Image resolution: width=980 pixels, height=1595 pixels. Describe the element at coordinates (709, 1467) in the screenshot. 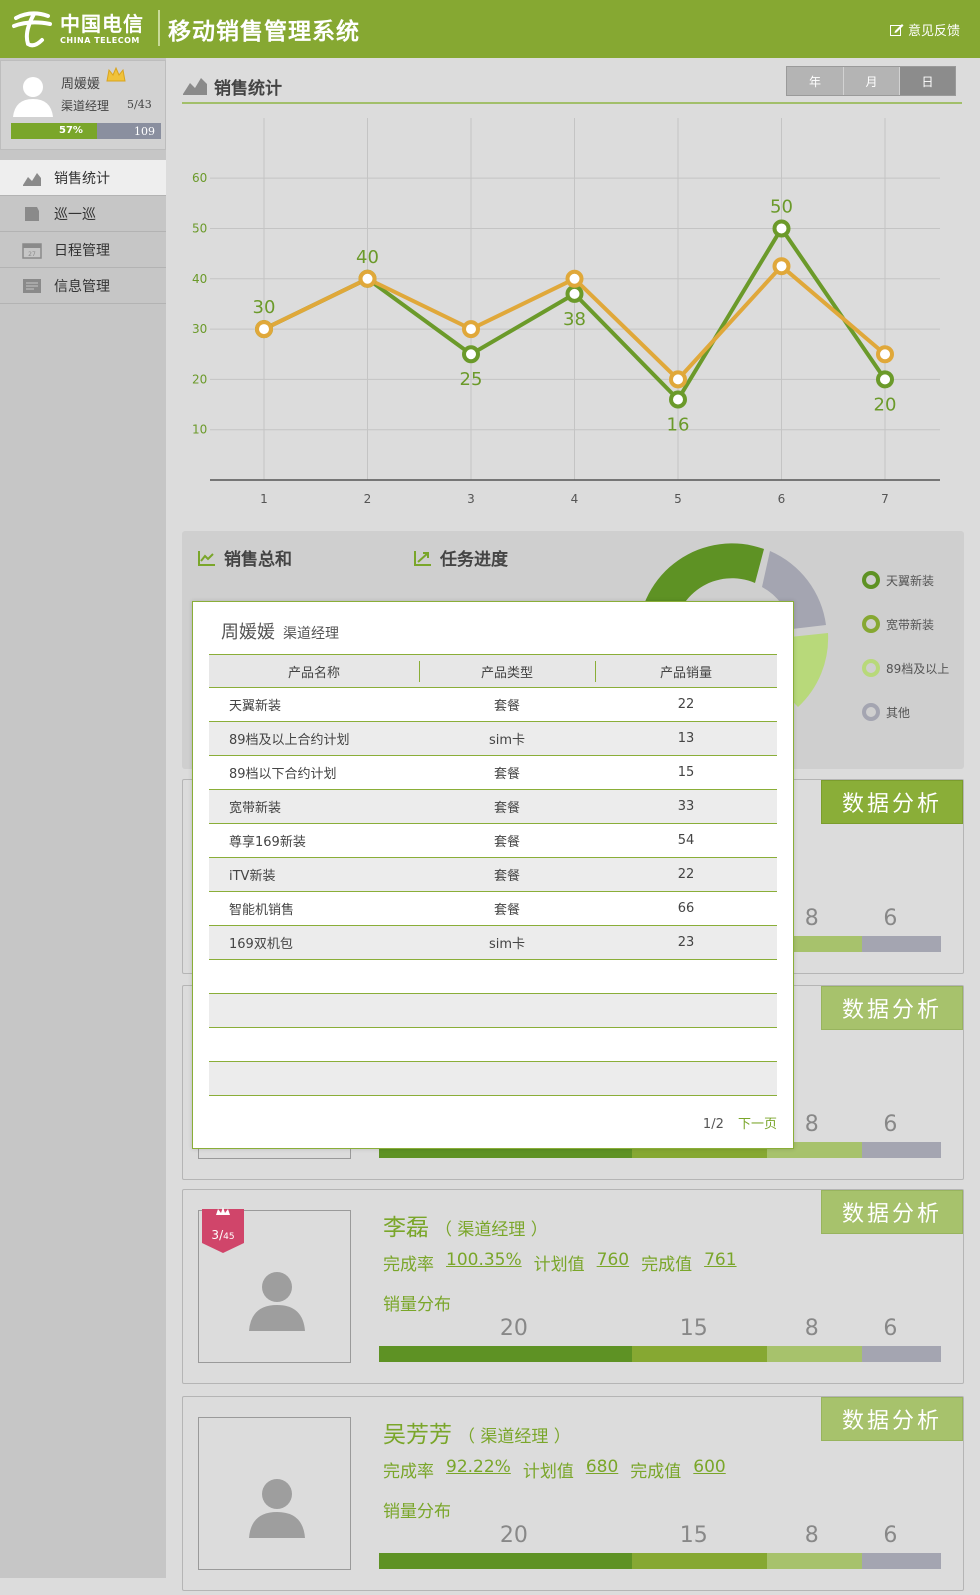

I see `done-value: 600` at that location.